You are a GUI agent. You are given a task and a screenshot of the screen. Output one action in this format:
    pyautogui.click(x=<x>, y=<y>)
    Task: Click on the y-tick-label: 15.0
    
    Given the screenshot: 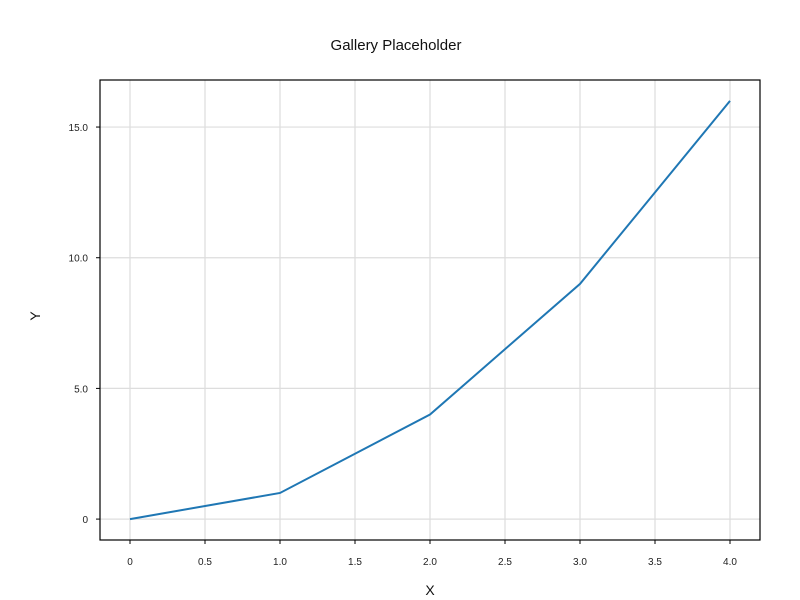 What is the action you would take?
    pyautogui.click(x=79, y=128)
    